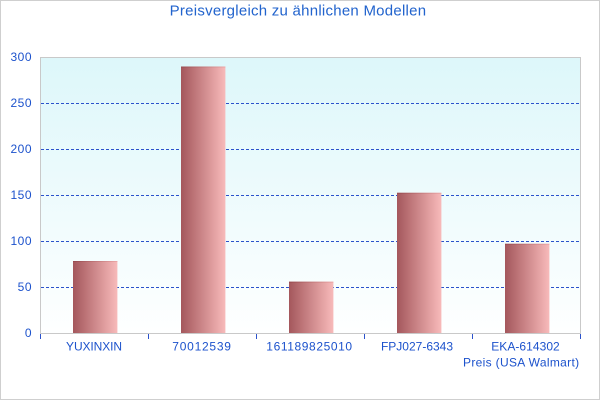 Image resolution: width=600 pixels, height=405 pixels. What do you see at coordinates (25, 287) in the screenshot?
I see `svg-text: 50` at bounding box center [25, 287].